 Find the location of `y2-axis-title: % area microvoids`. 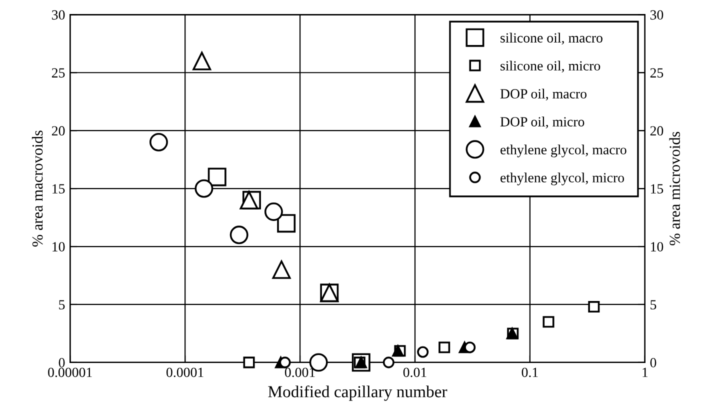

y2-axis-title: % area microvoids is located at coordinates (674, 189).